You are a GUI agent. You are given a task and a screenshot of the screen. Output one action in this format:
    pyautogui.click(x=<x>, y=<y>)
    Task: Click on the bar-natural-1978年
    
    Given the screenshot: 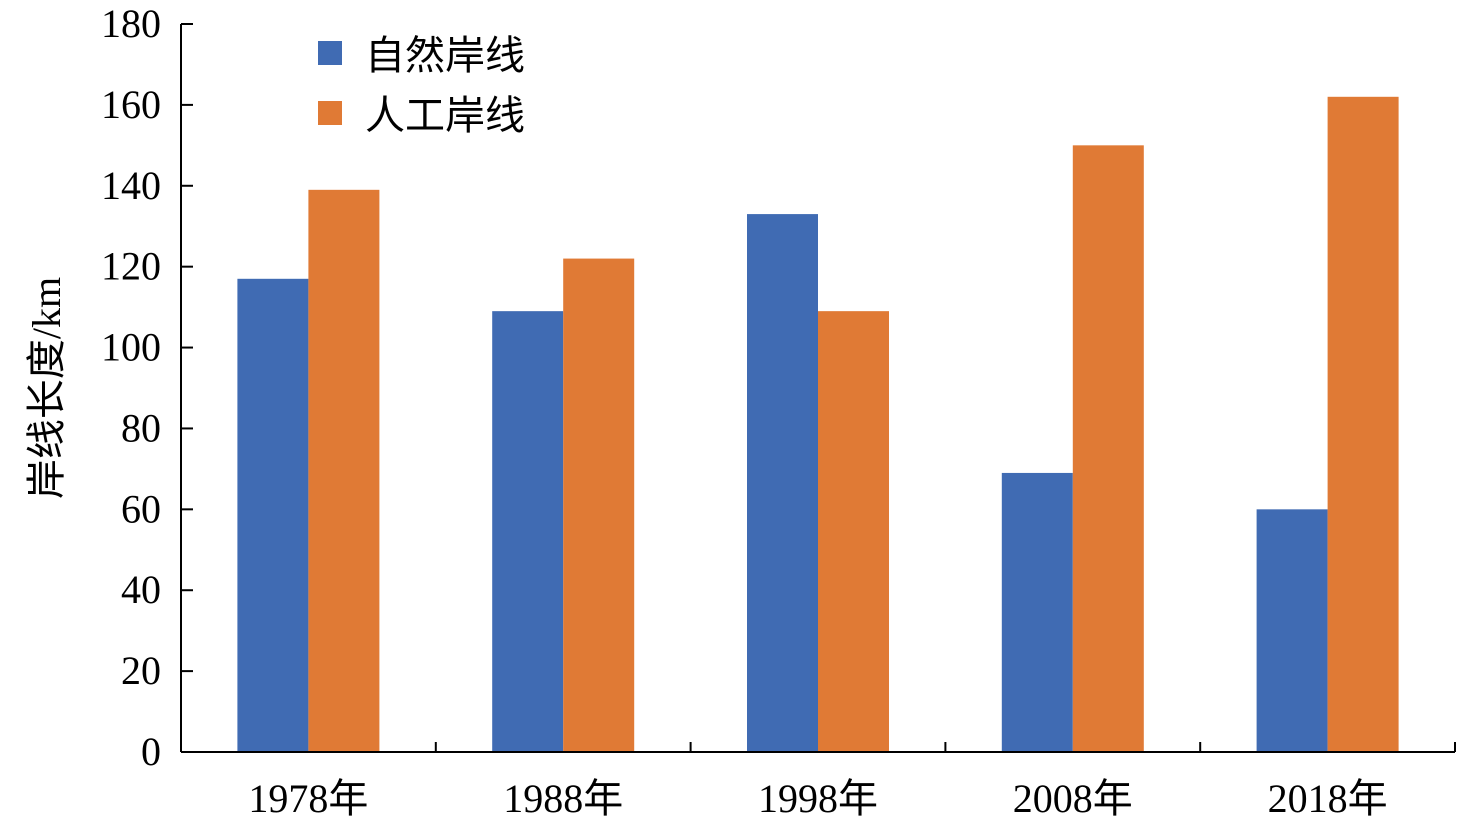 What is the action you would take?
    pyautogui.click(x=273, y=515)
    